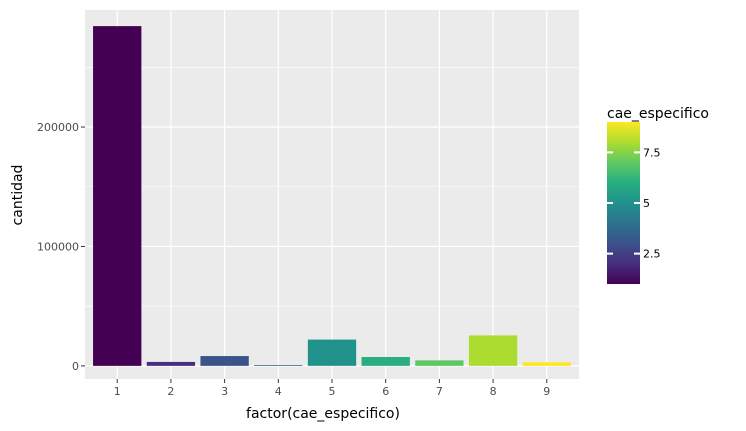 This screenshot has width=746, height=431. Describe the element at coordinates (652, 254) in the screenshot. I see `legend-tick-label: 2.5` at that location.